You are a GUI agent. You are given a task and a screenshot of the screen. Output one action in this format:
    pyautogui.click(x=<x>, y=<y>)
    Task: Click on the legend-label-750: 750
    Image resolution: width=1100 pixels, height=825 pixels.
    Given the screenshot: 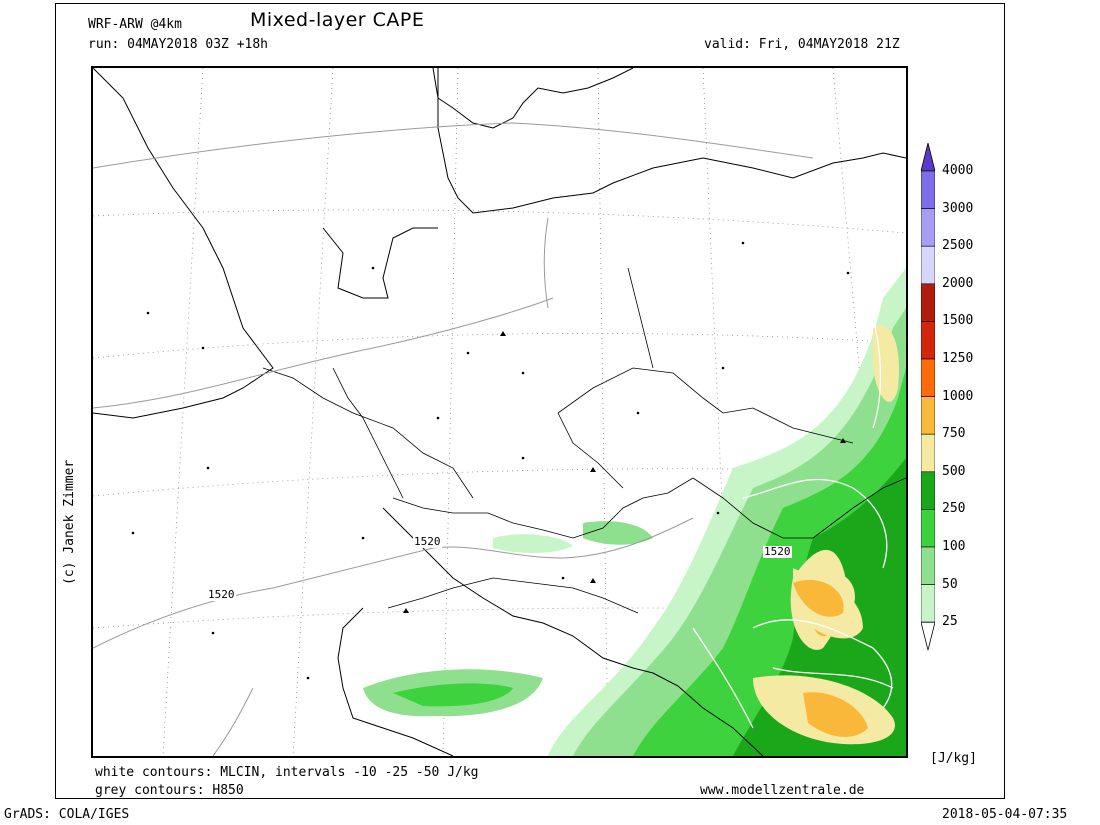 What is the action you would take?
    pyautogui.click(x=954, y=434)
    